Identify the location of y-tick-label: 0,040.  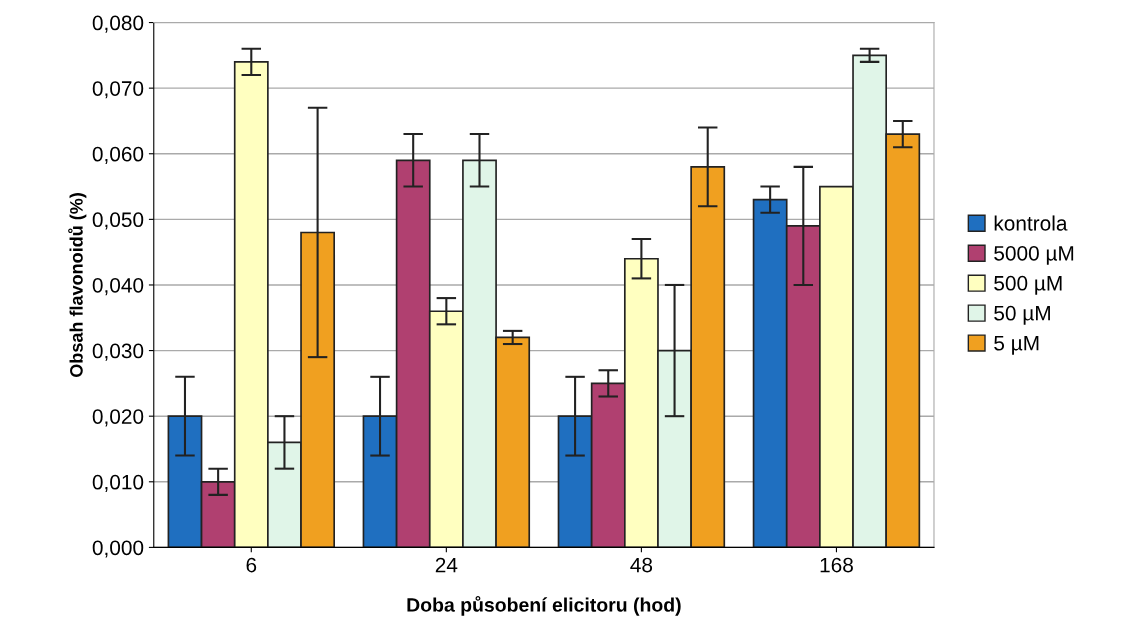
(118, 286).